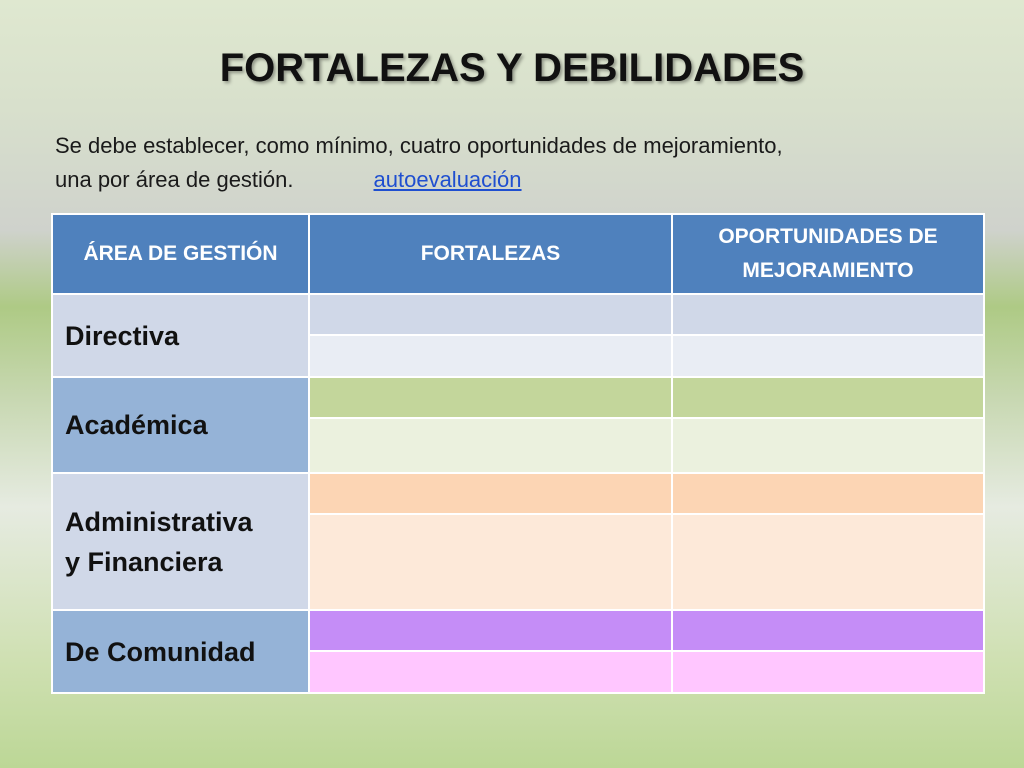 The image size is (1024, 768). I want to click on header-oportunidades-text: OPORTUNIDADES DE MEJORAMIENTO, so click(828, 253).